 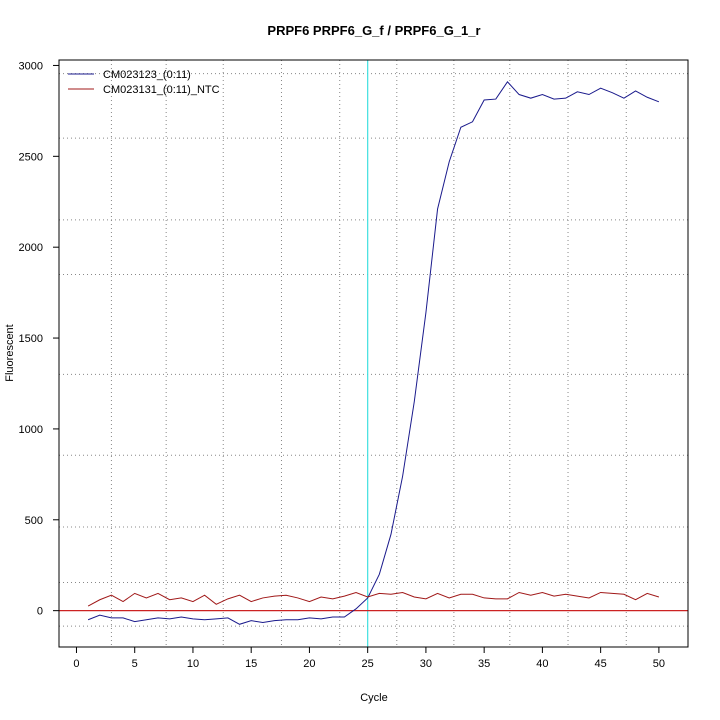 What do you see at coordinates (426, 664) in the screenshot?
I see `x-tick-label: 30` at bounding box center [426, 664].